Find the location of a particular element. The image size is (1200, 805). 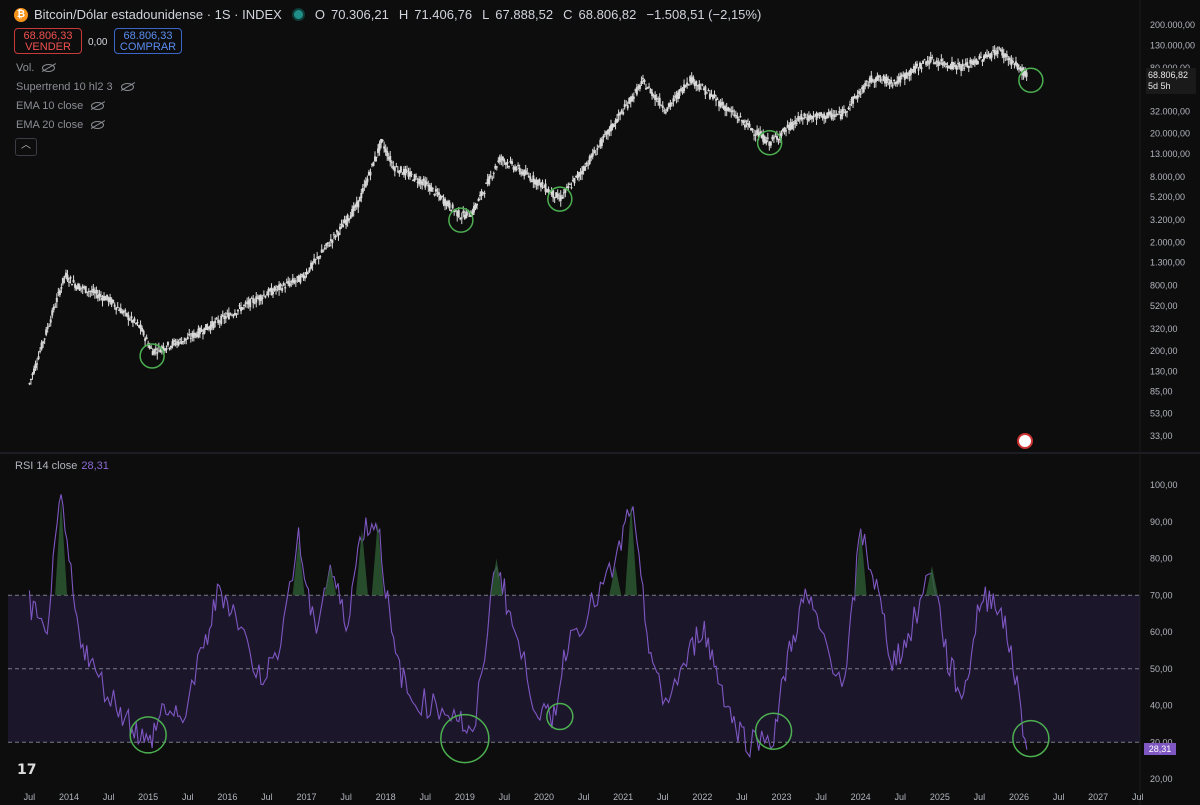

price-tick-label: 20.000,00 is located at coordinates (1170, 134).